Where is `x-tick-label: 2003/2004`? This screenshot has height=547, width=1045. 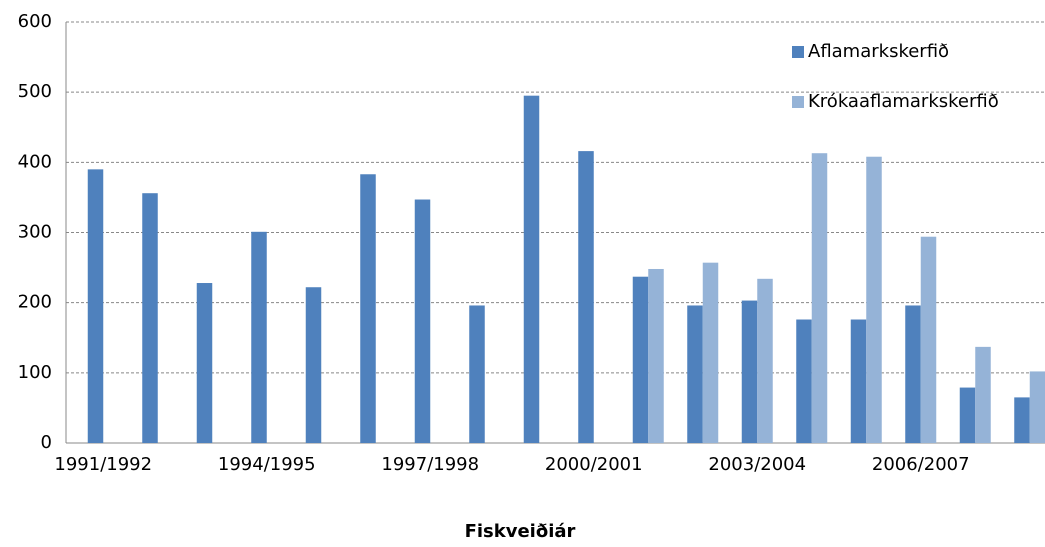 x-tick-label: 2003/2004 is located at coordinates (757, 464).